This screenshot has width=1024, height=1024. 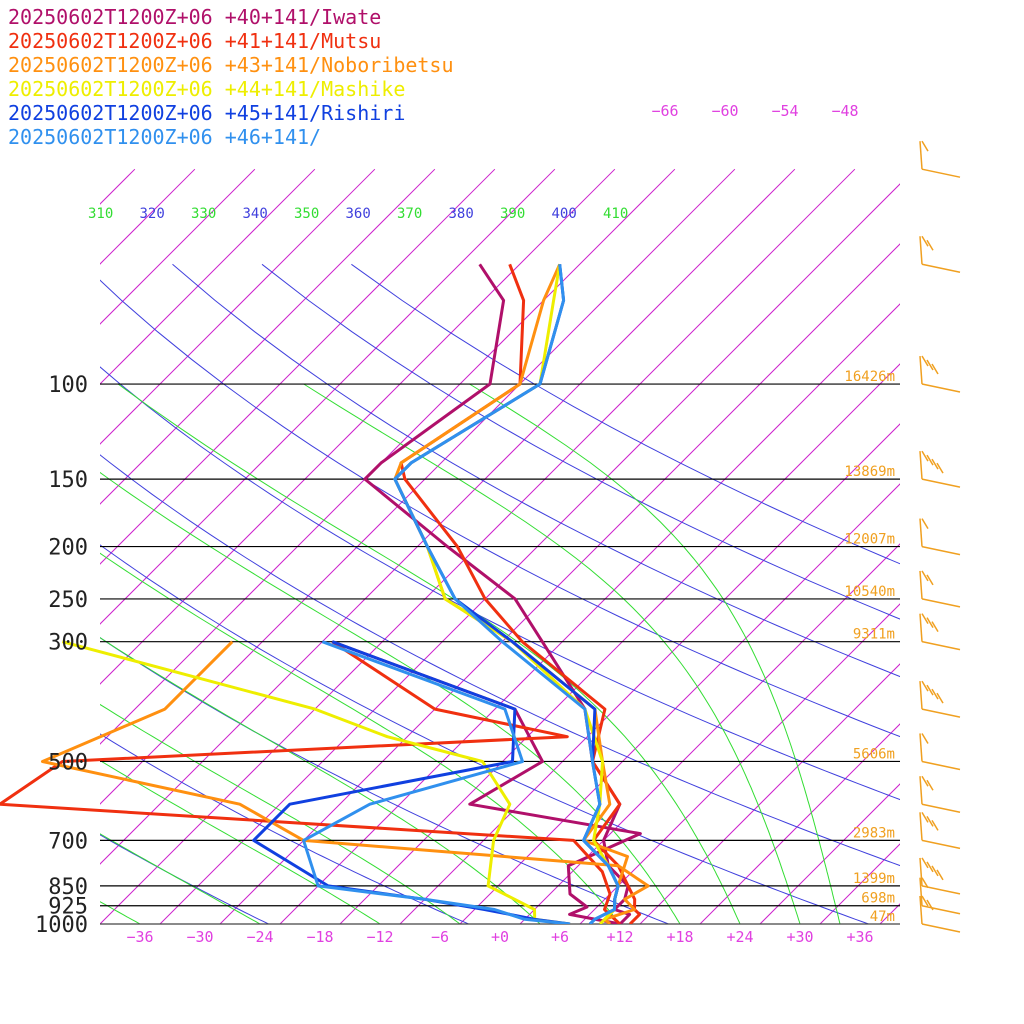 I want to click on temperature-tick-label: +24, so click(x=739, y=937).